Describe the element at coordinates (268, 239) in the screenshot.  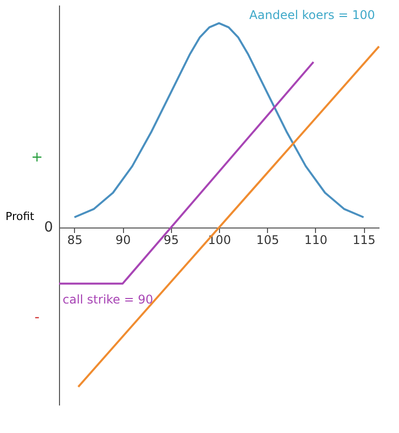
I see `x-tick-label: 105` at that location.